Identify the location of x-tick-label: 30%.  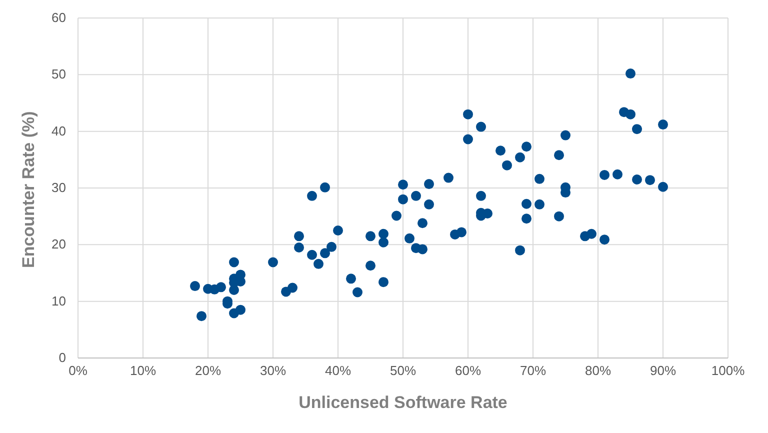
(273, 370).